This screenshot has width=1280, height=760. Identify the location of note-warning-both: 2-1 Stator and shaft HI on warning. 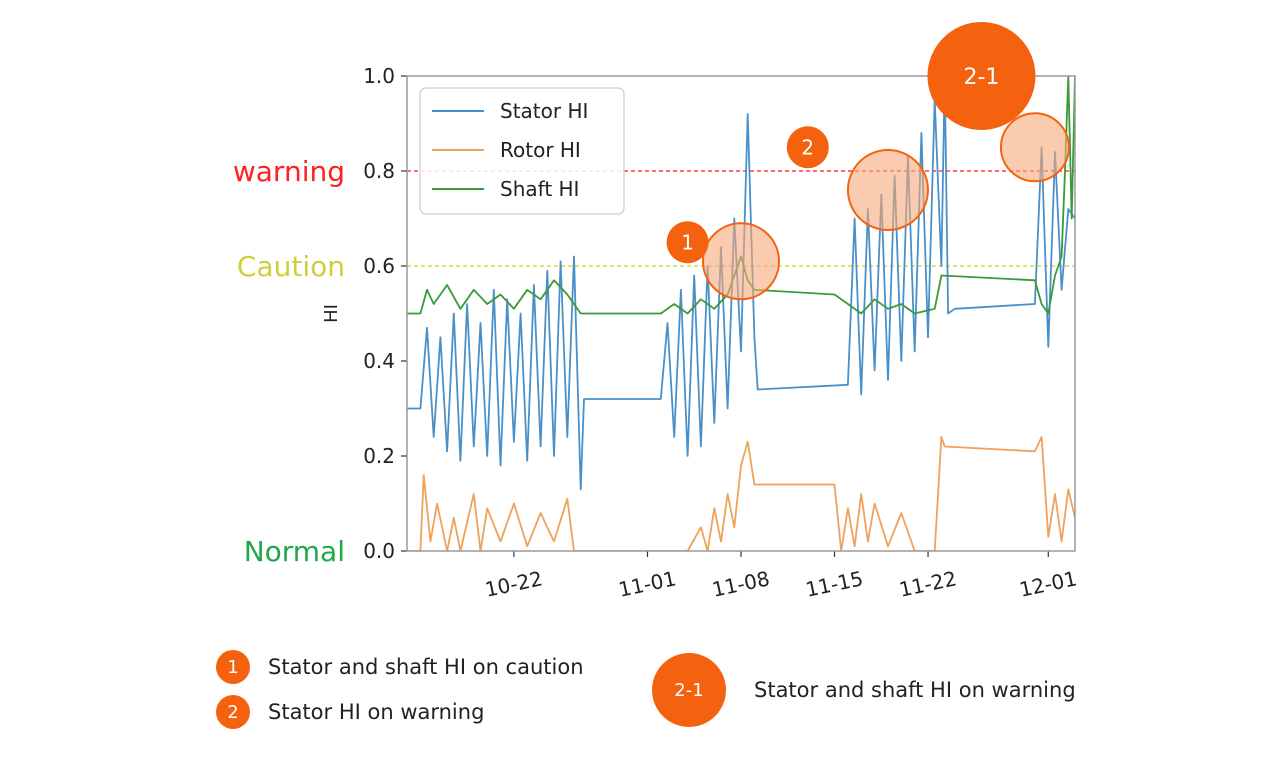
(864, 690).